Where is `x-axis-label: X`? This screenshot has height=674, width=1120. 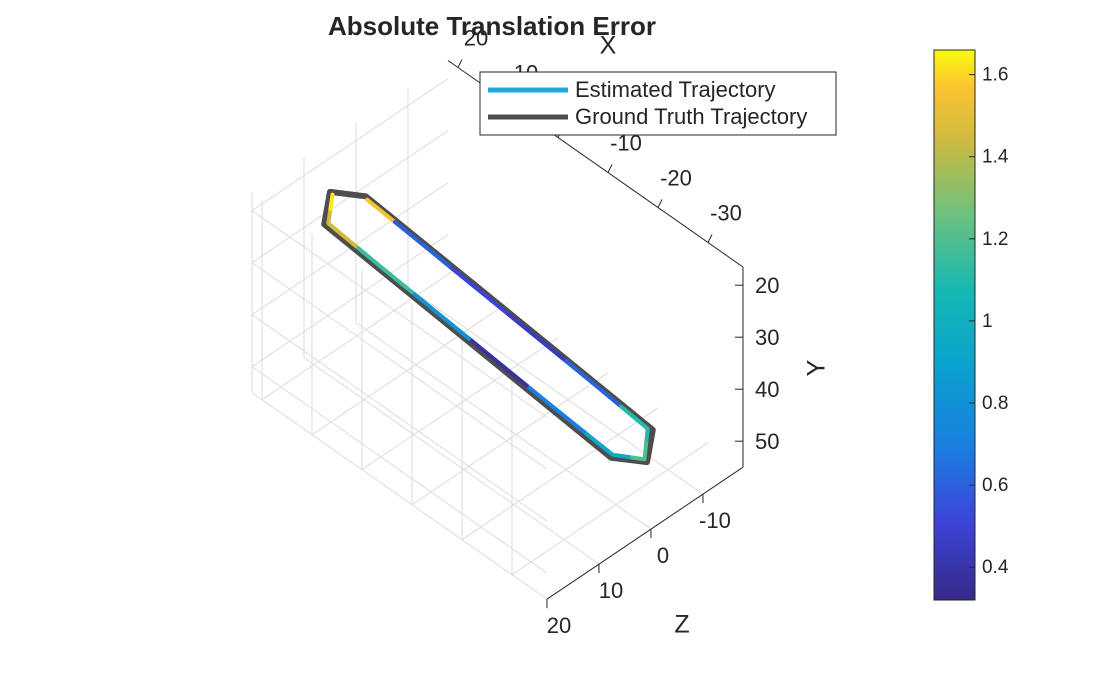
x-axis-label: X is located at coordinates (608, 46).